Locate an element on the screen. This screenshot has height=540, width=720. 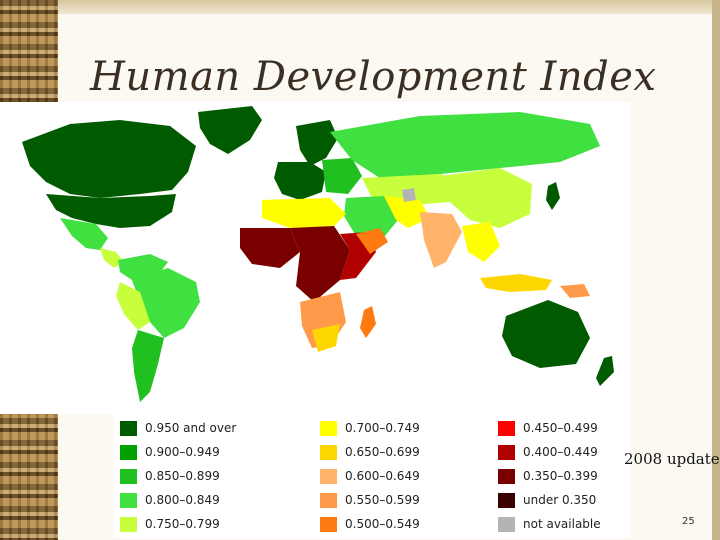
legend-label: 0.750–0.799 is located at coordinates (182, 524).